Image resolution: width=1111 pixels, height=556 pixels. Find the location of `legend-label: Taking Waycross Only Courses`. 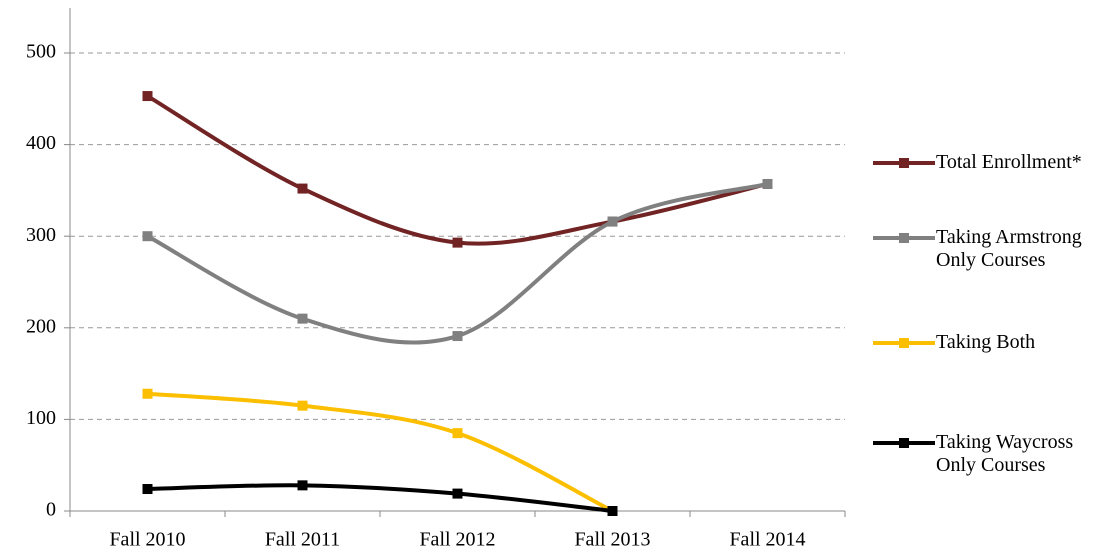

legend-label: Taking Waycross Only Courses is located at coordinates (1005, 453).